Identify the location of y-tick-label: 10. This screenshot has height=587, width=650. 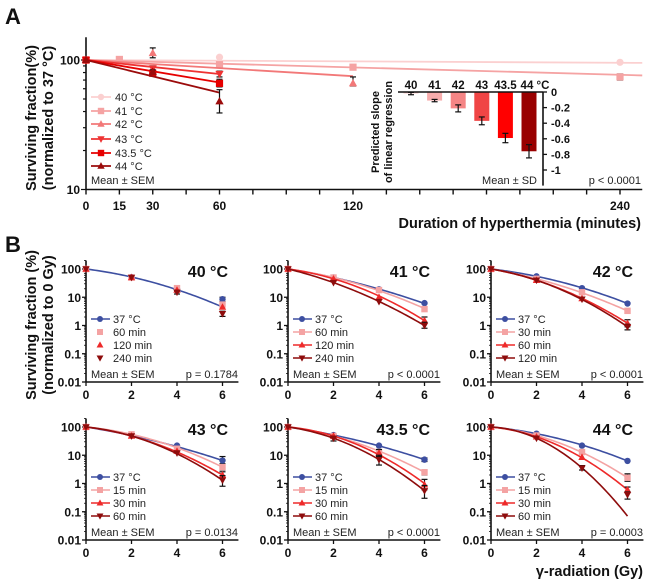
(480, 298).